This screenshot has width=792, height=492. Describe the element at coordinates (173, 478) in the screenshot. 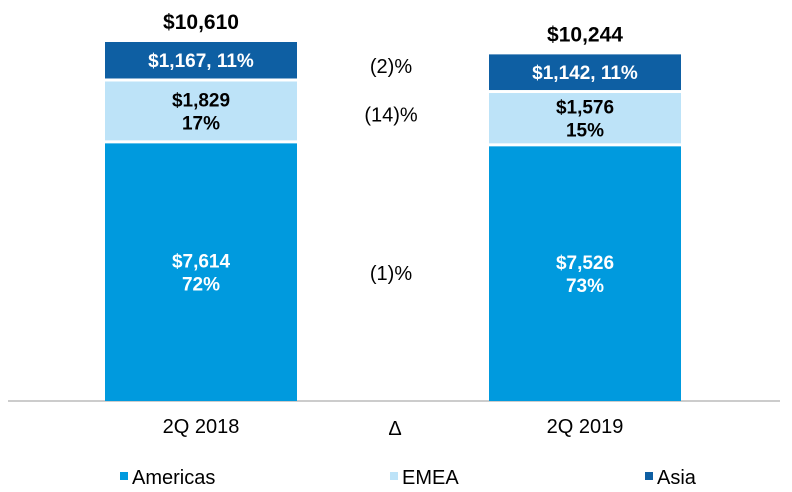

I see `legend-label-americas: Americas` at that location.